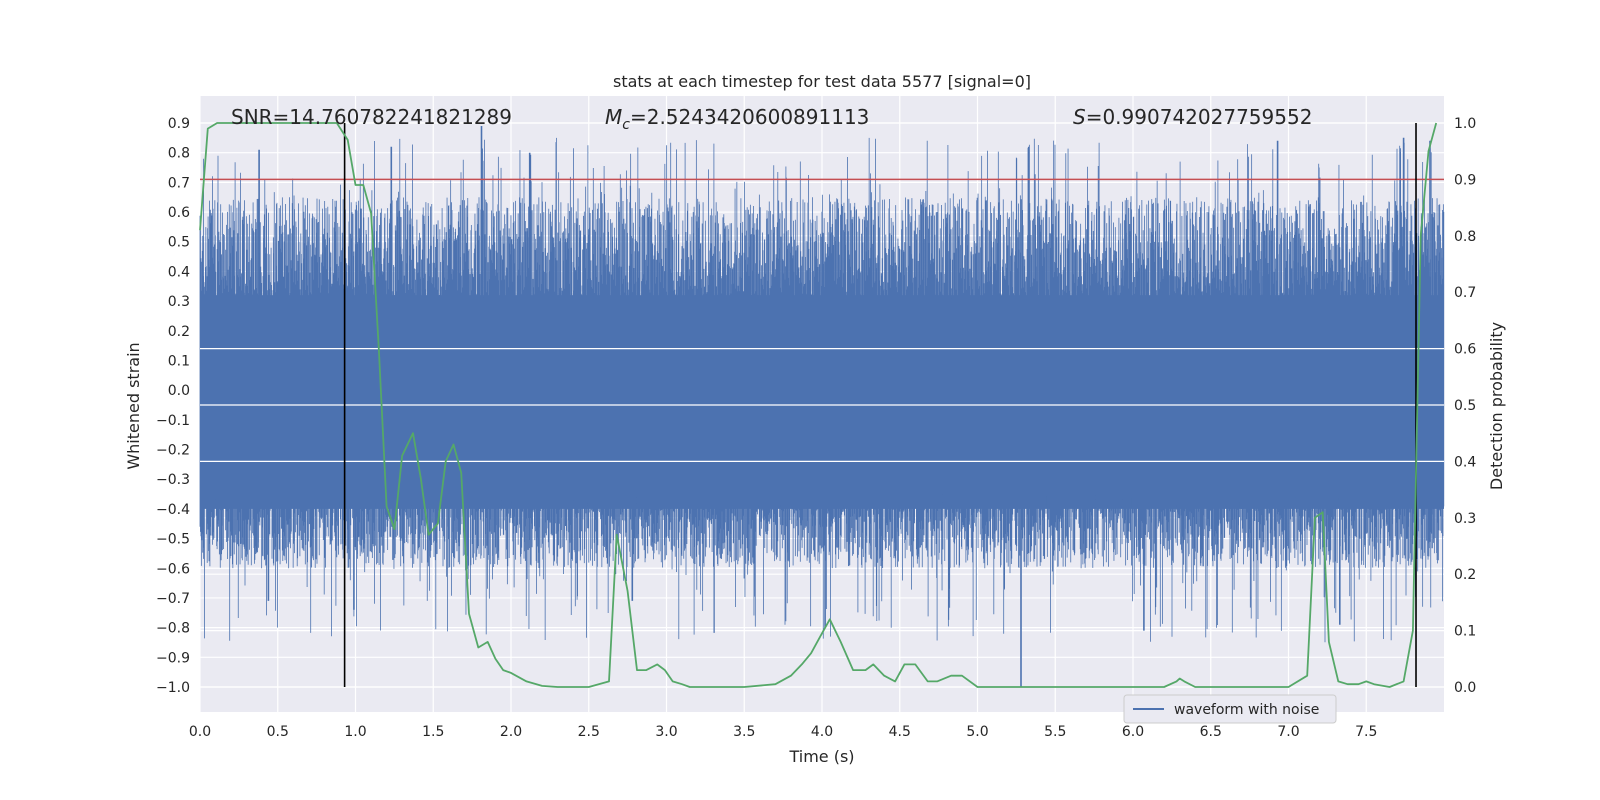 This screenshot has width=1600, height=800. What do you see at coordinates (1192, 117) in the screenshot?
I see `s-annotation: S=0.990742027759552` at bounding box center [1192, 117].